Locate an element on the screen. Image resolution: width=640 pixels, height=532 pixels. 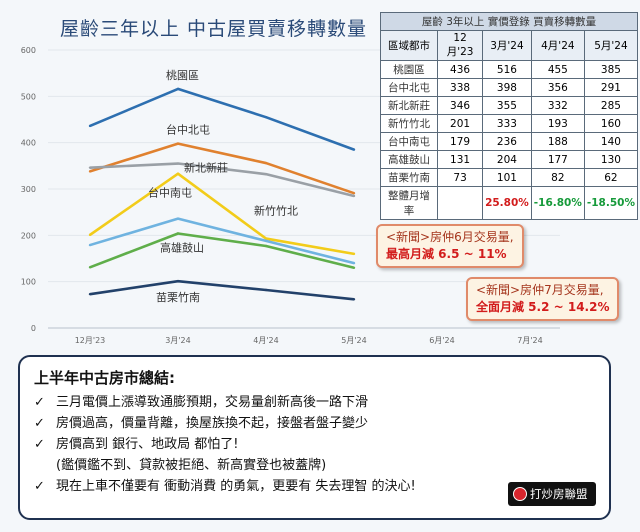
news-callout-july: <新聞>房仲7月交易量, 全面月減 5.2 ~ 14.2% is located at coordinates (543, 299).